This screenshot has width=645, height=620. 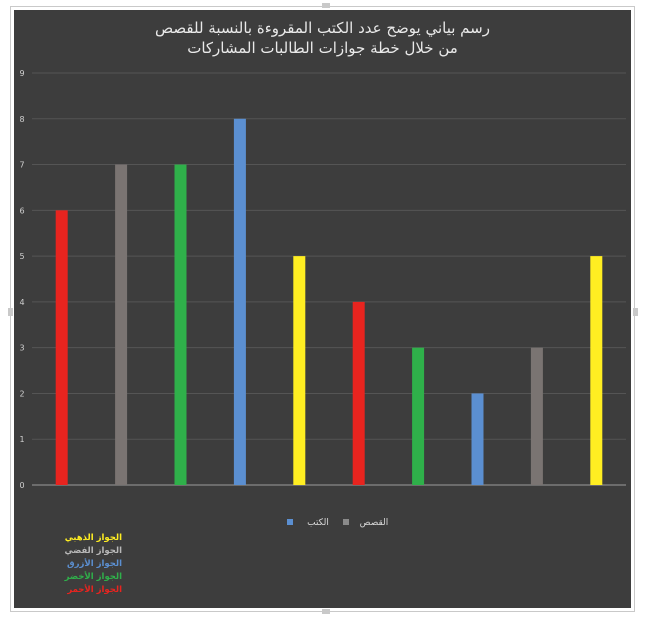 I want to click on frame-handle-bottom, so click(x=326, y=611).